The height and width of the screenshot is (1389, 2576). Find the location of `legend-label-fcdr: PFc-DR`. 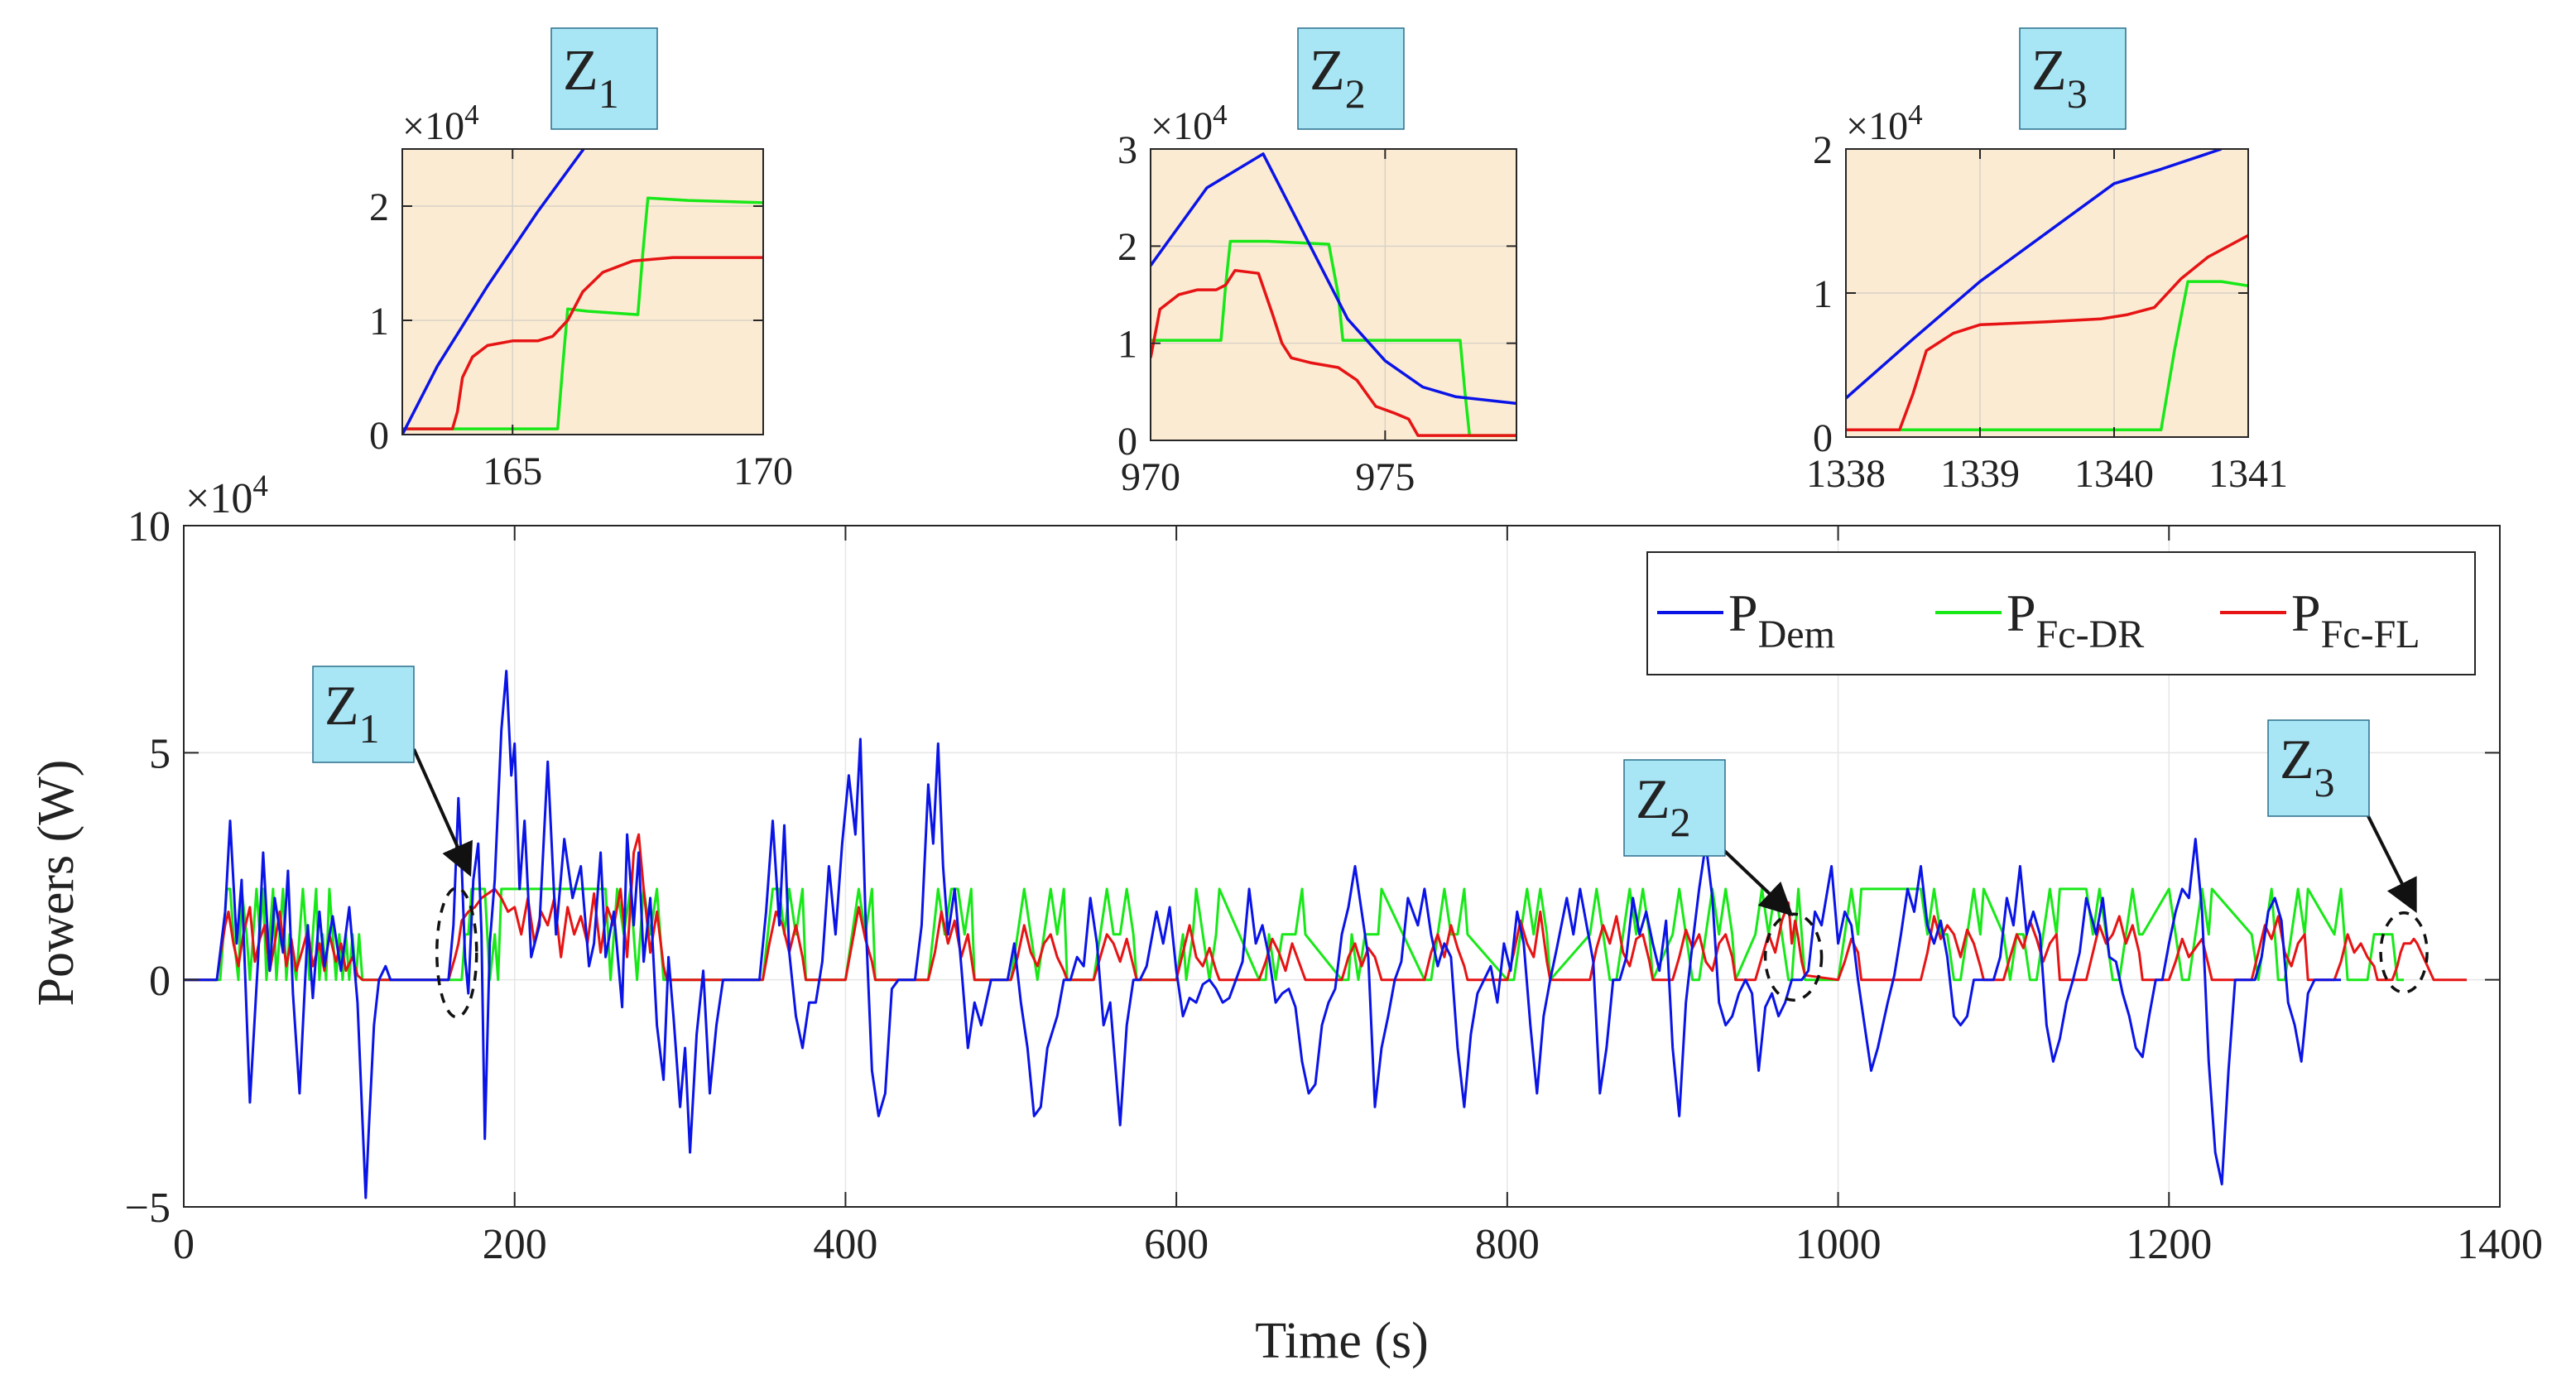

legend-label-fcdr: PFc-DR is located at coordinates (2075, 620).